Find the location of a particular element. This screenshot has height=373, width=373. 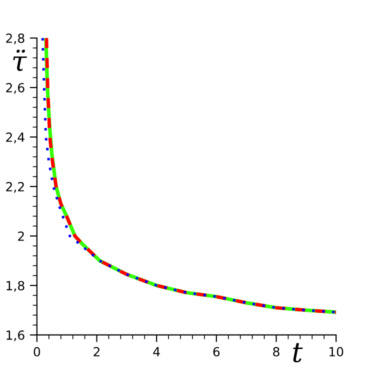

y-tick-label: 1,6 is located at coordinates (15, 336).